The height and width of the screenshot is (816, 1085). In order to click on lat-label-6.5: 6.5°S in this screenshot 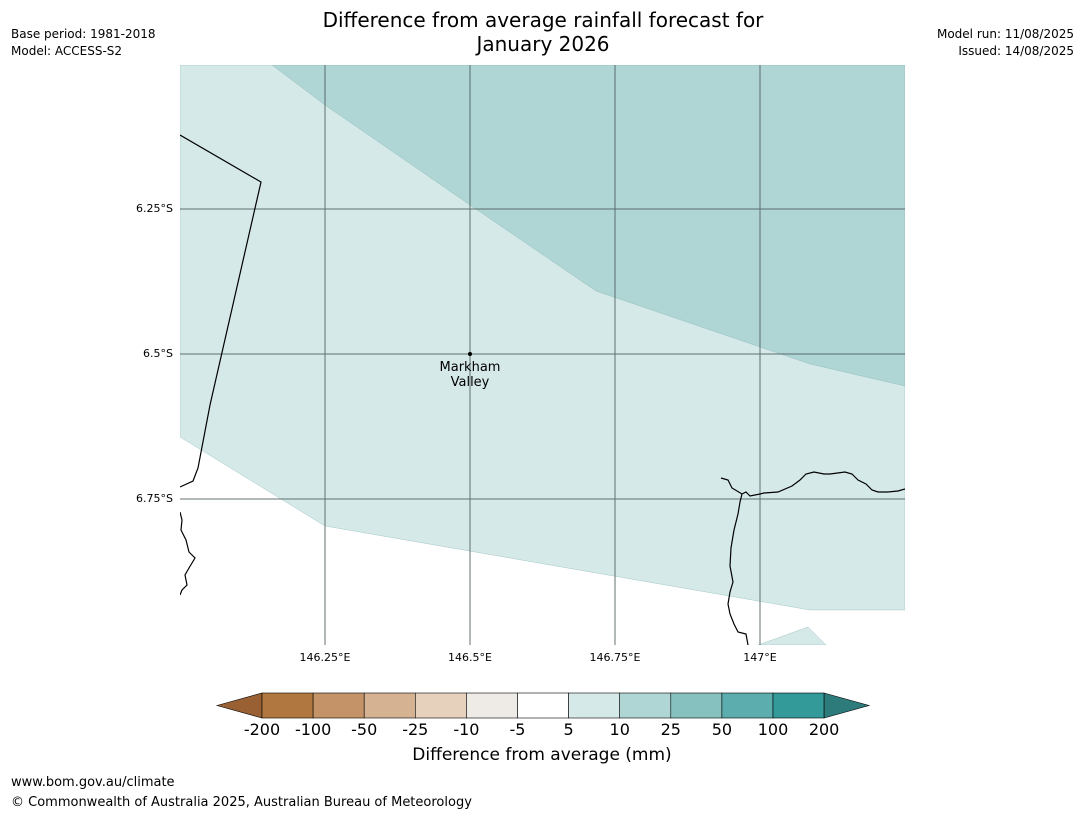, I will do `click(158, 353)`.